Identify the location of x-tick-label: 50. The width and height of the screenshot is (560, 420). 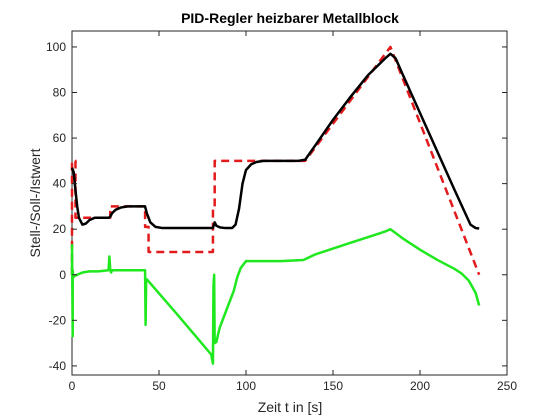
(159, 386).